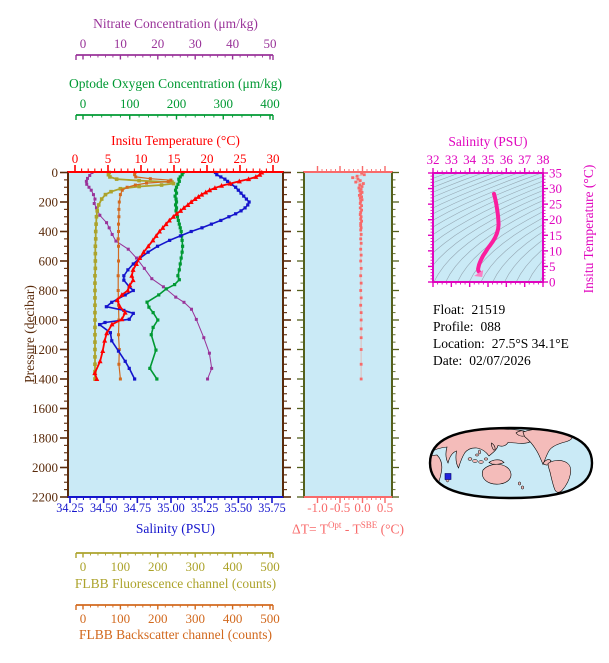  I want to click on svg-text: 35.00, so click(170, 508).